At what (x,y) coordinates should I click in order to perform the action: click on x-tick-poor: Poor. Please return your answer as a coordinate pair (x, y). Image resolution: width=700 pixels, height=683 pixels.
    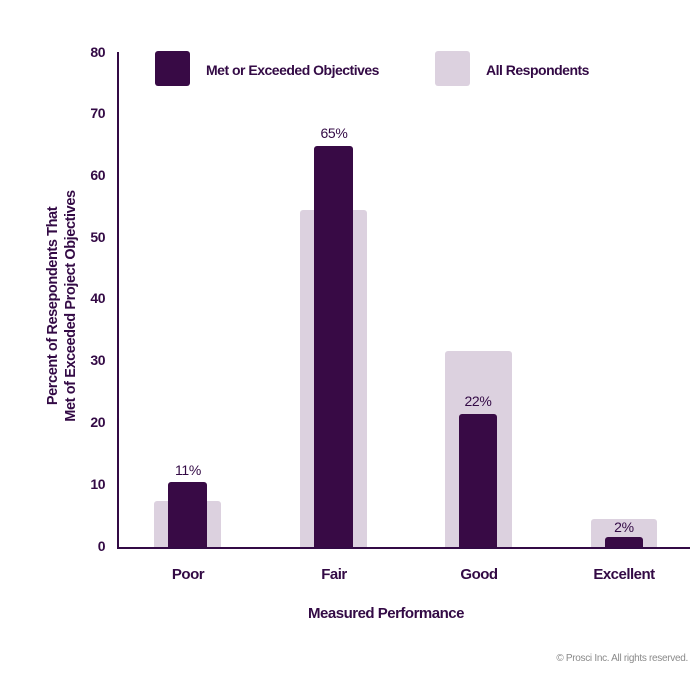
    Looking at the image, I should click on (188, 574).